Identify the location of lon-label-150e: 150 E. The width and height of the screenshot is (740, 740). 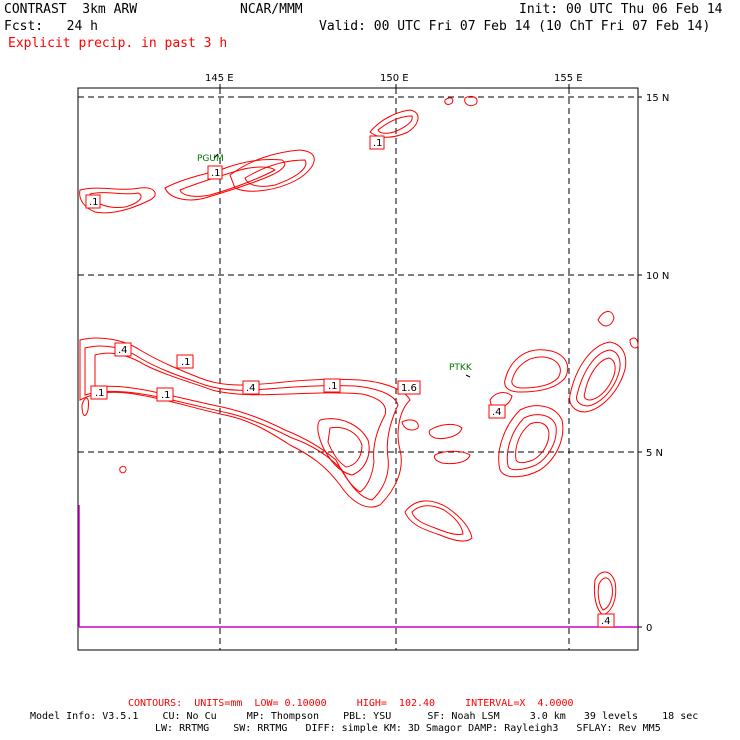
(394, 78).